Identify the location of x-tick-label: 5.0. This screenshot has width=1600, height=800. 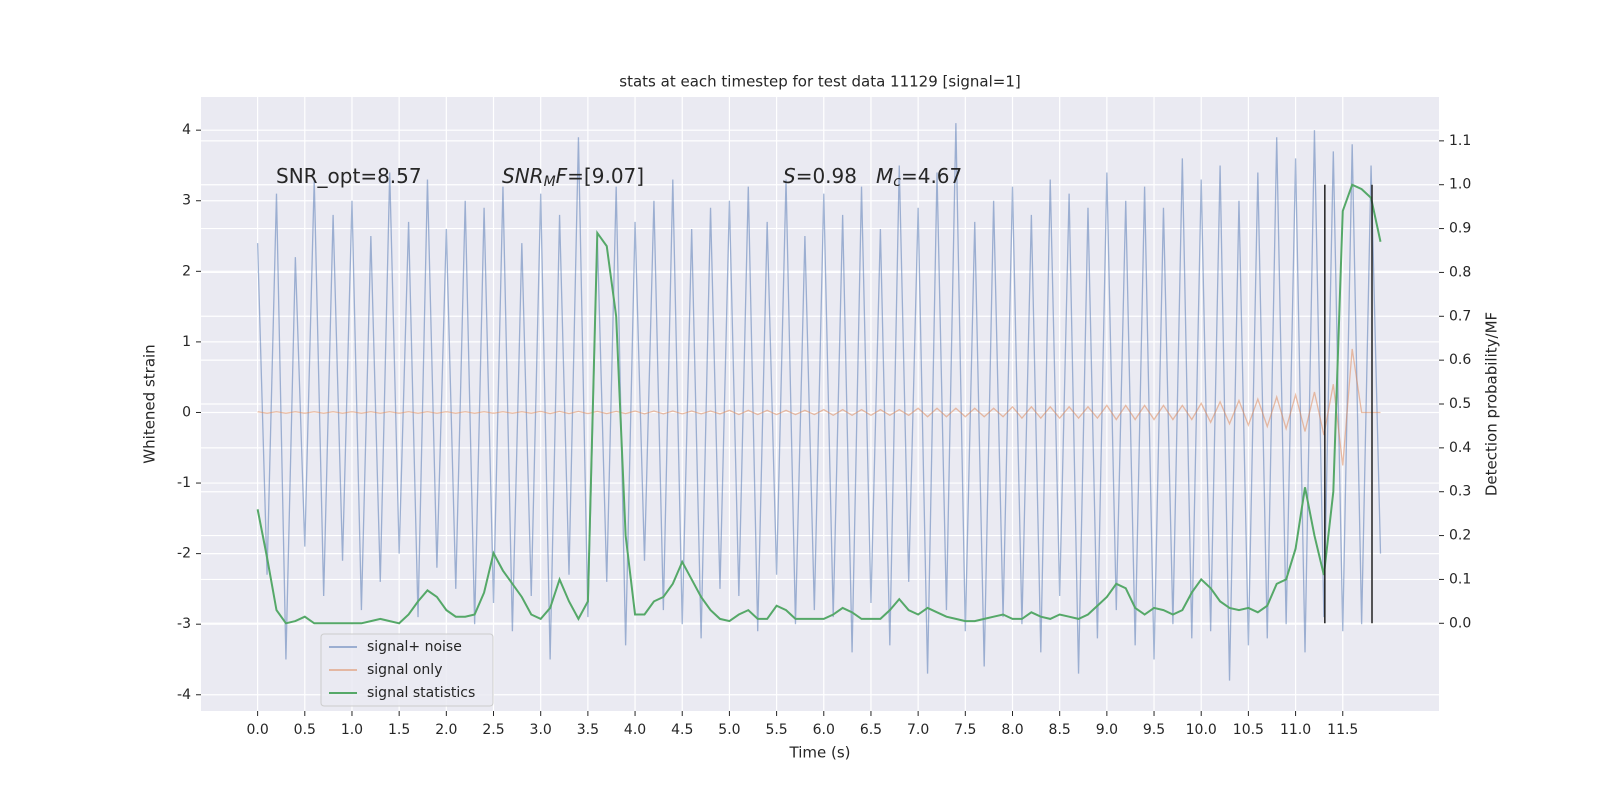
(729, 730).